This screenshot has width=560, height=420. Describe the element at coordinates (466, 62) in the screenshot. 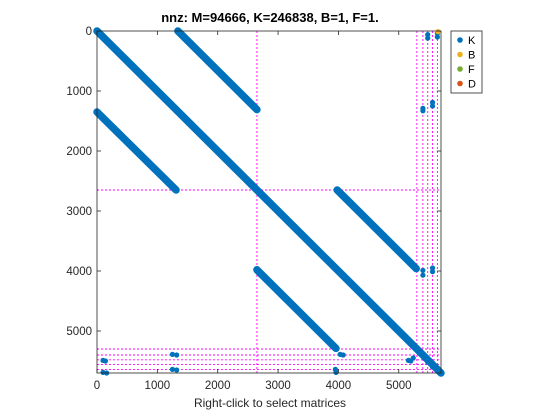

I see `legend-box` at that location.